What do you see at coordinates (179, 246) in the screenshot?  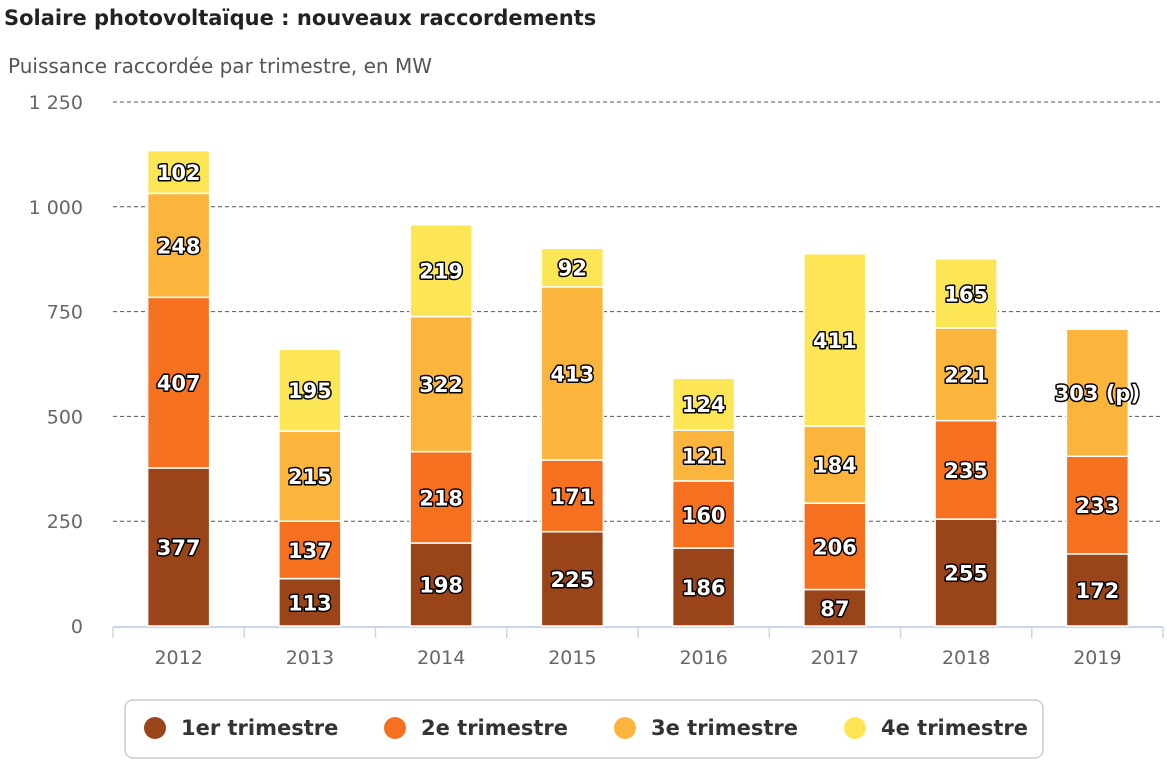 I see `data-label: 248` at bounding box center [179, 246].